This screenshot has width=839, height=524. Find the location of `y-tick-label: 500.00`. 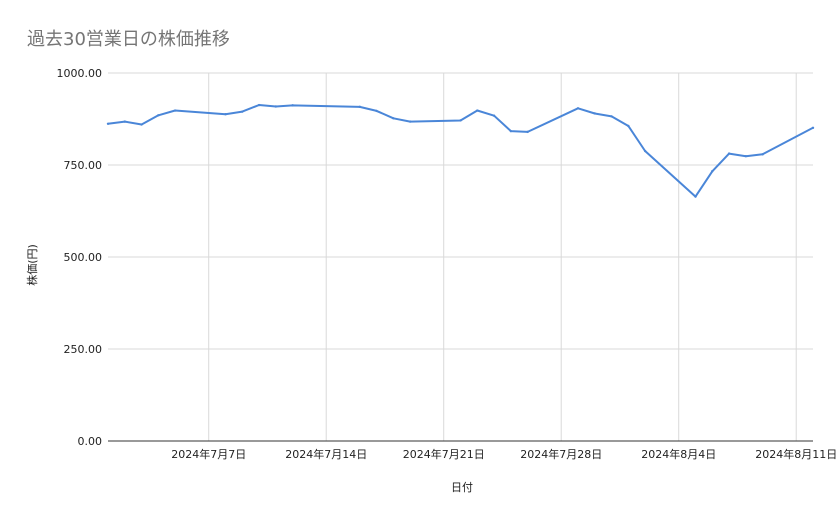

y-tick-label: 500.00 is located at coordinates (83, 257).